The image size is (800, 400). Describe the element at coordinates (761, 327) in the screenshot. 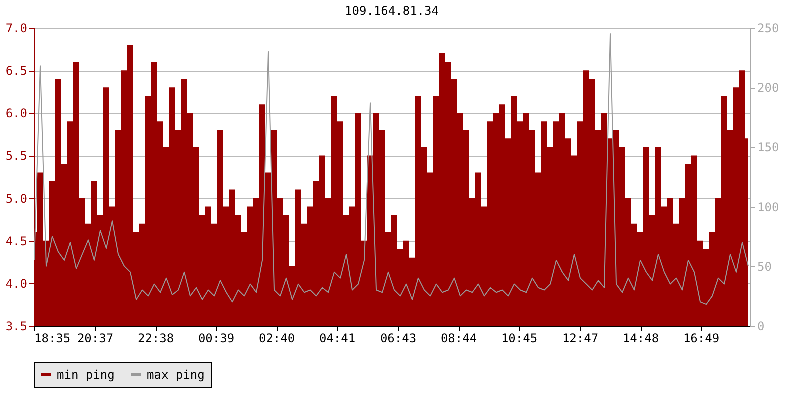

I see `y2-tick-label: 0` at that location.